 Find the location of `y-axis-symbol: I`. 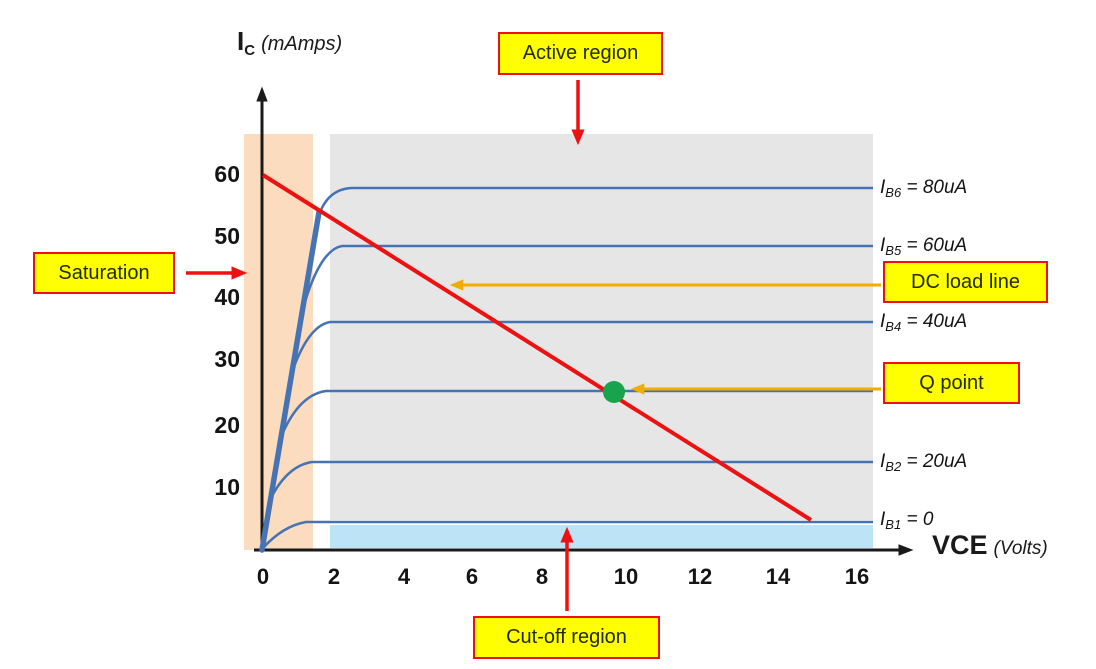

y-axis-symbol: I is located at coordinates (241, 41).